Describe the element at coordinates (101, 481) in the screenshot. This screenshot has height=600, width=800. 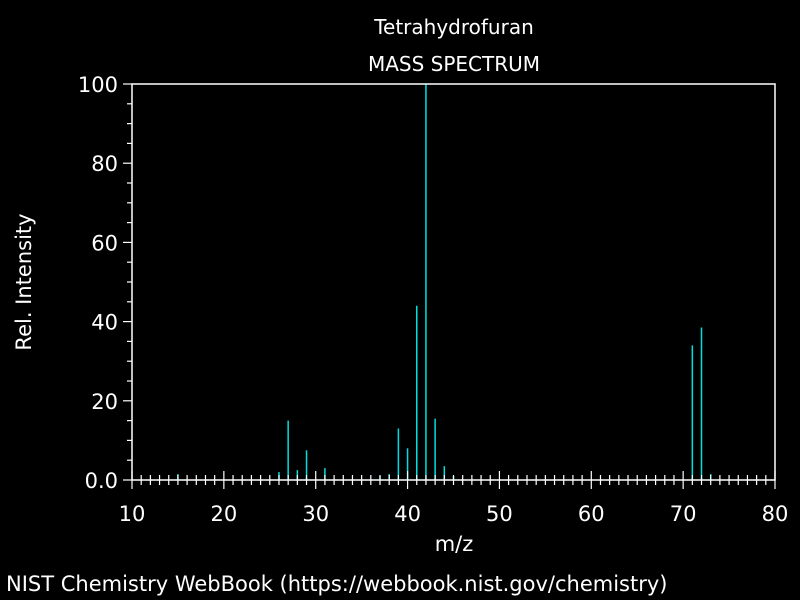
I see `y-tick-label: 0.0` at that location.